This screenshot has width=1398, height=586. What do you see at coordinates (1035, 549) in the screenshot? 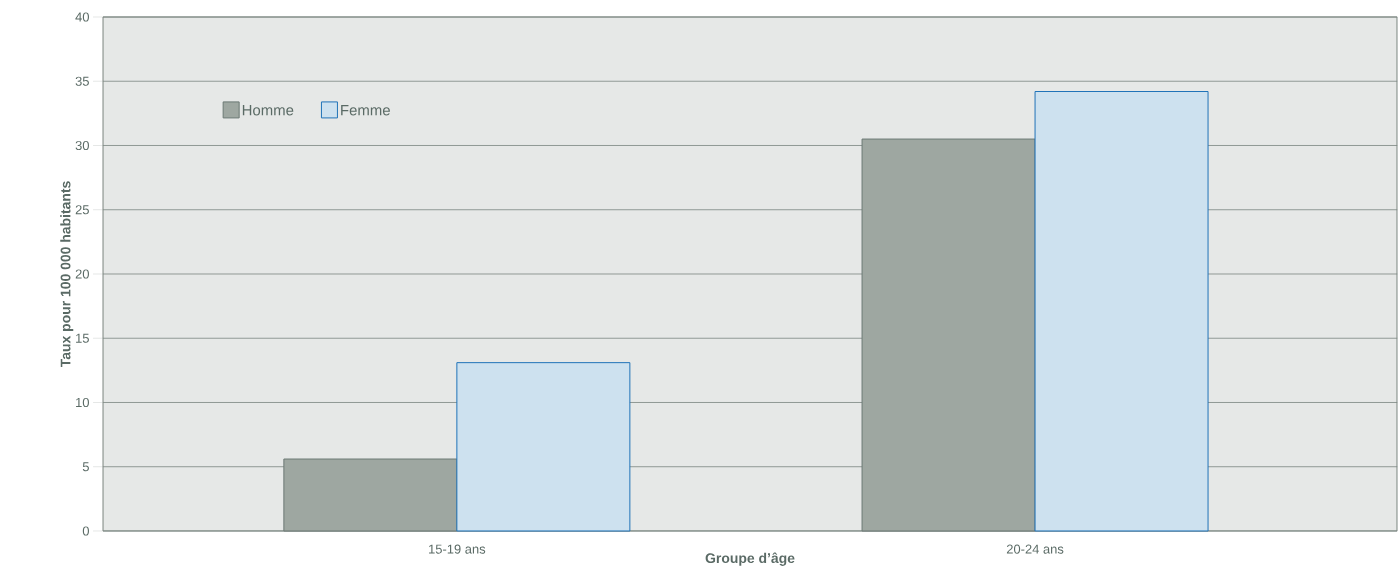
I see `x-tick-label: 20-24 ans` at bounding box center [1035, 549].